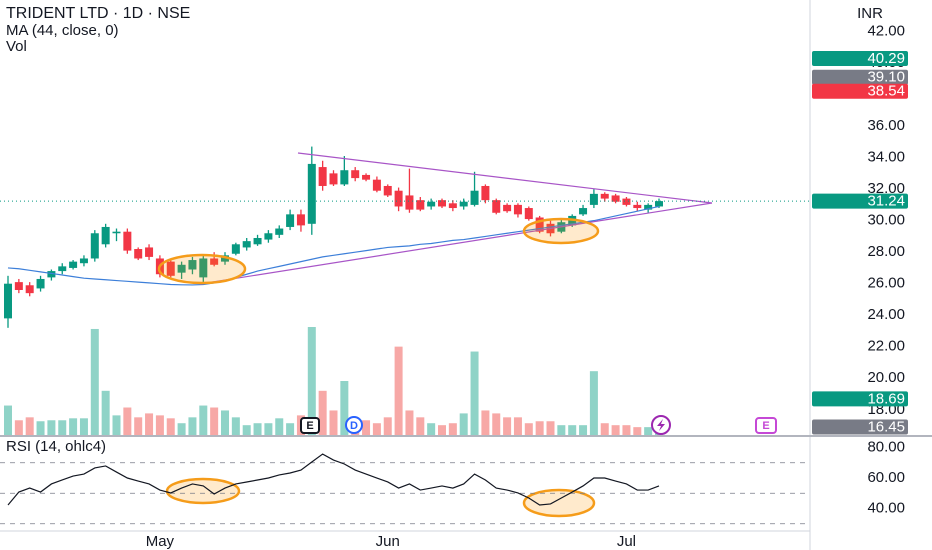 This screenshot has width=932, height=550. What do you see at coordinates (886, 91) in the screenshot?
I see `price-badge-label: 38.54` at bounding box center [886, 91].